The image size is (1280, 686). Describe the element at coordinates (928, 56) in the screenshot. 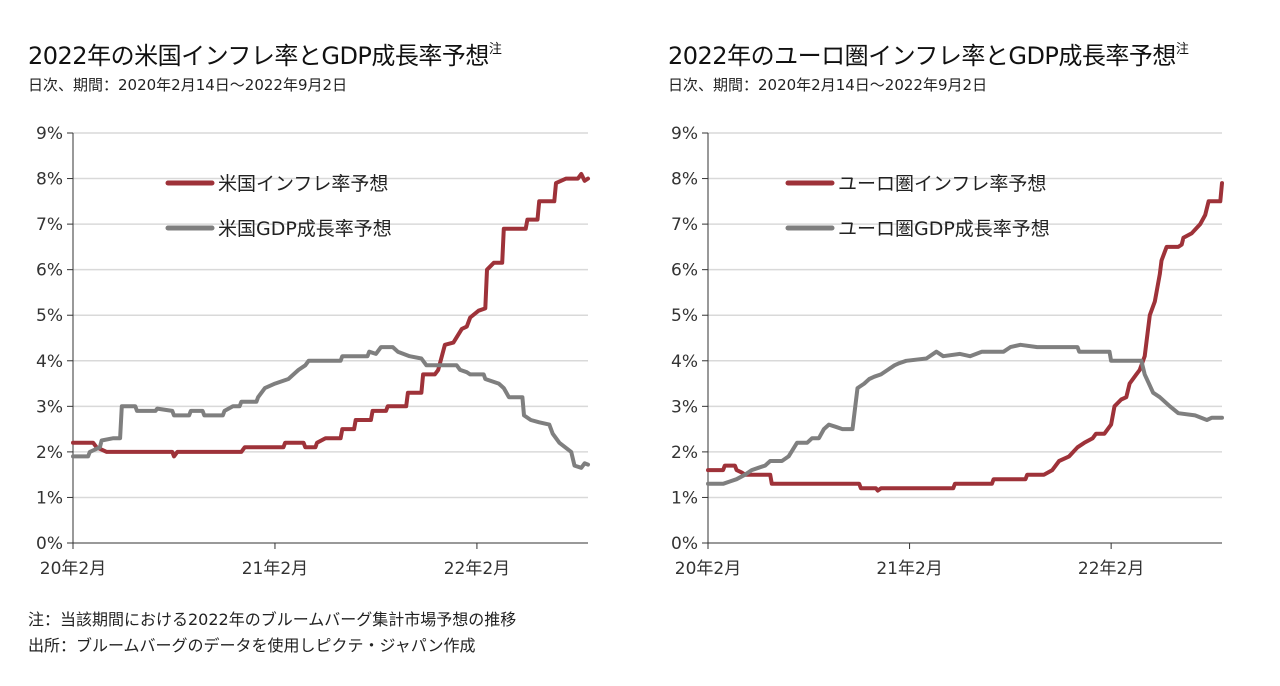

I see `chart-title: 2022年のユーロ圏インフレ率とGDP成長率予想注` at that location.